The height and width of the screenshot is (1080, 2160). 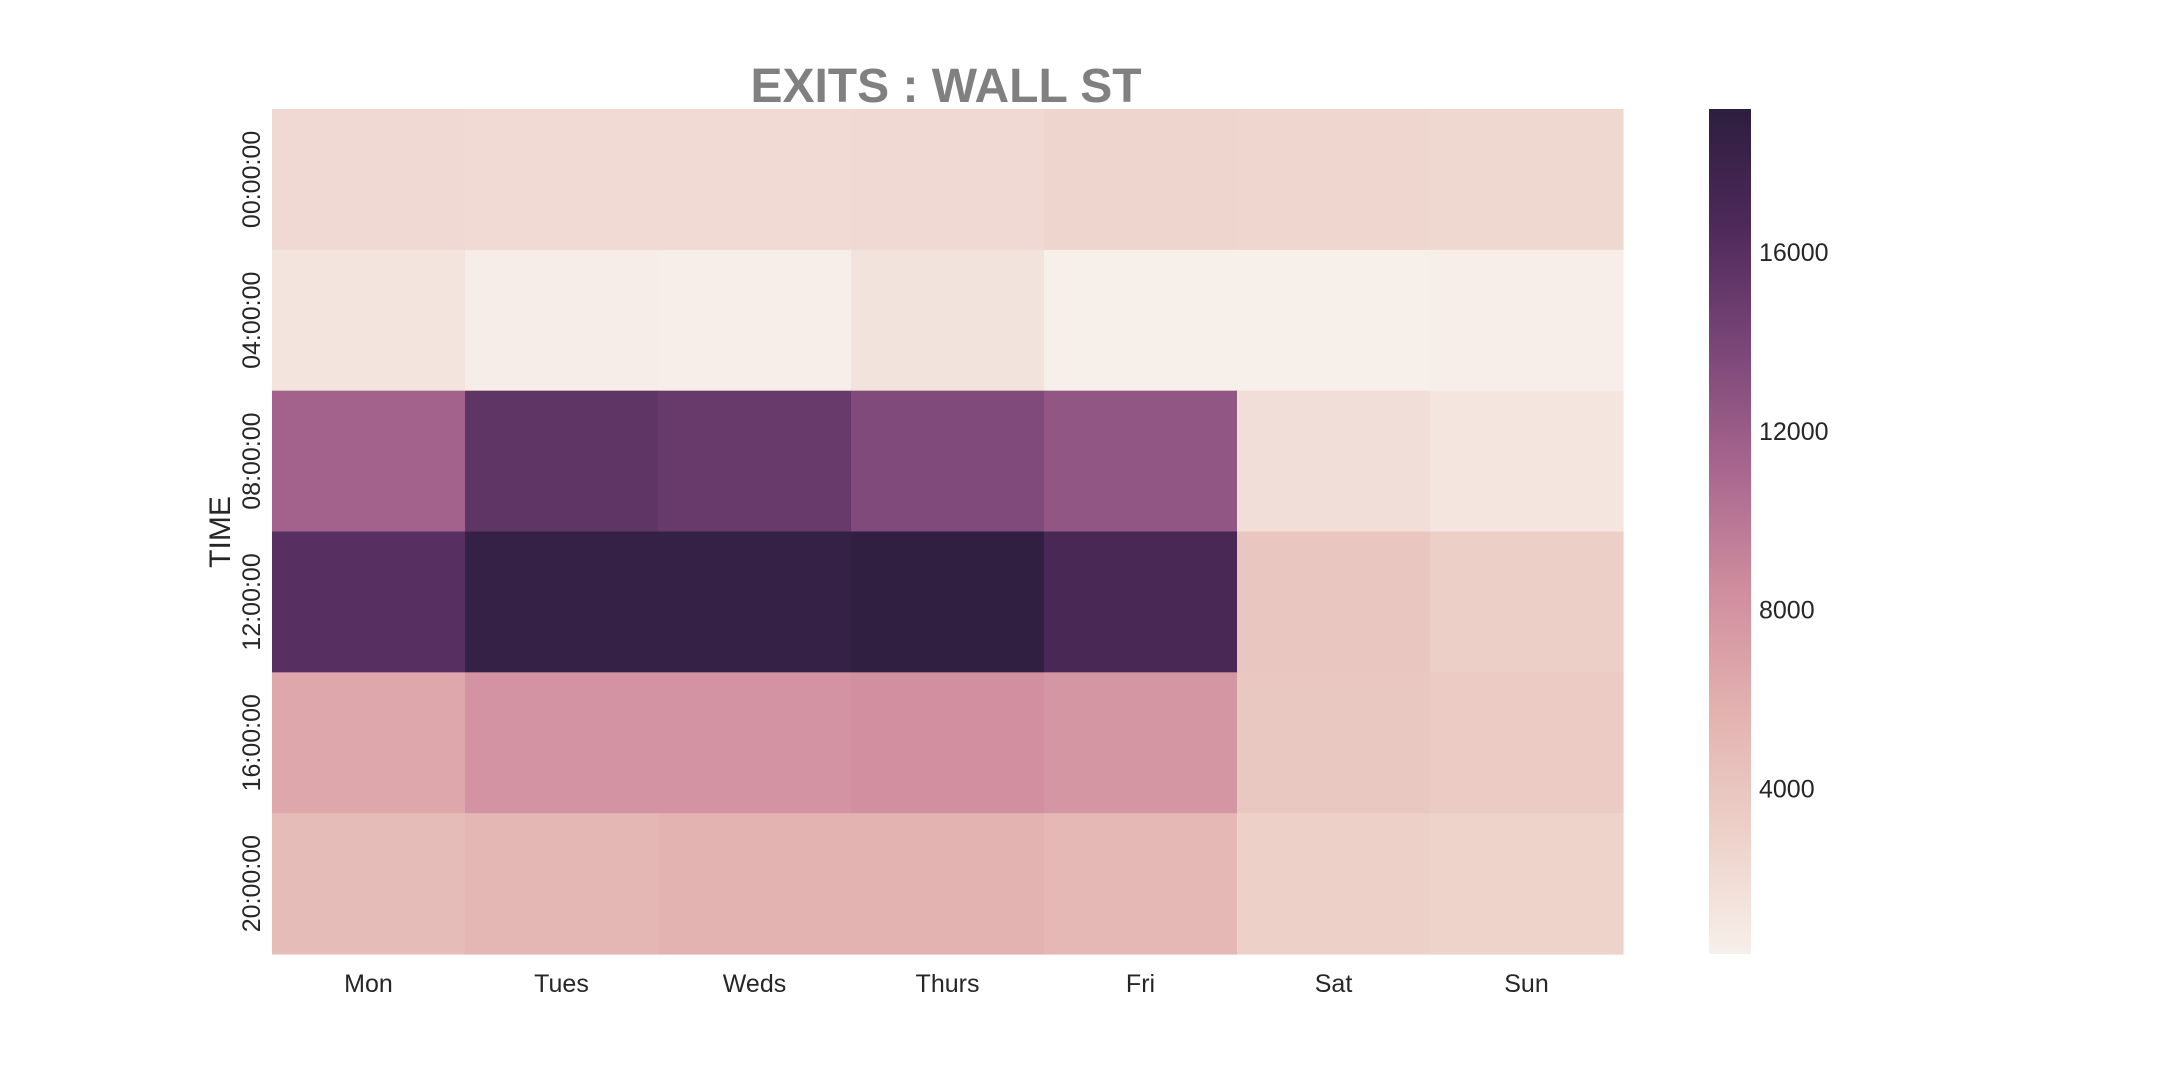 What do you see at coordinates (1787, 611) in the screenshot?
I see `colorbar-tick-label-8000: 8000` at bounding box center [1787, 611].